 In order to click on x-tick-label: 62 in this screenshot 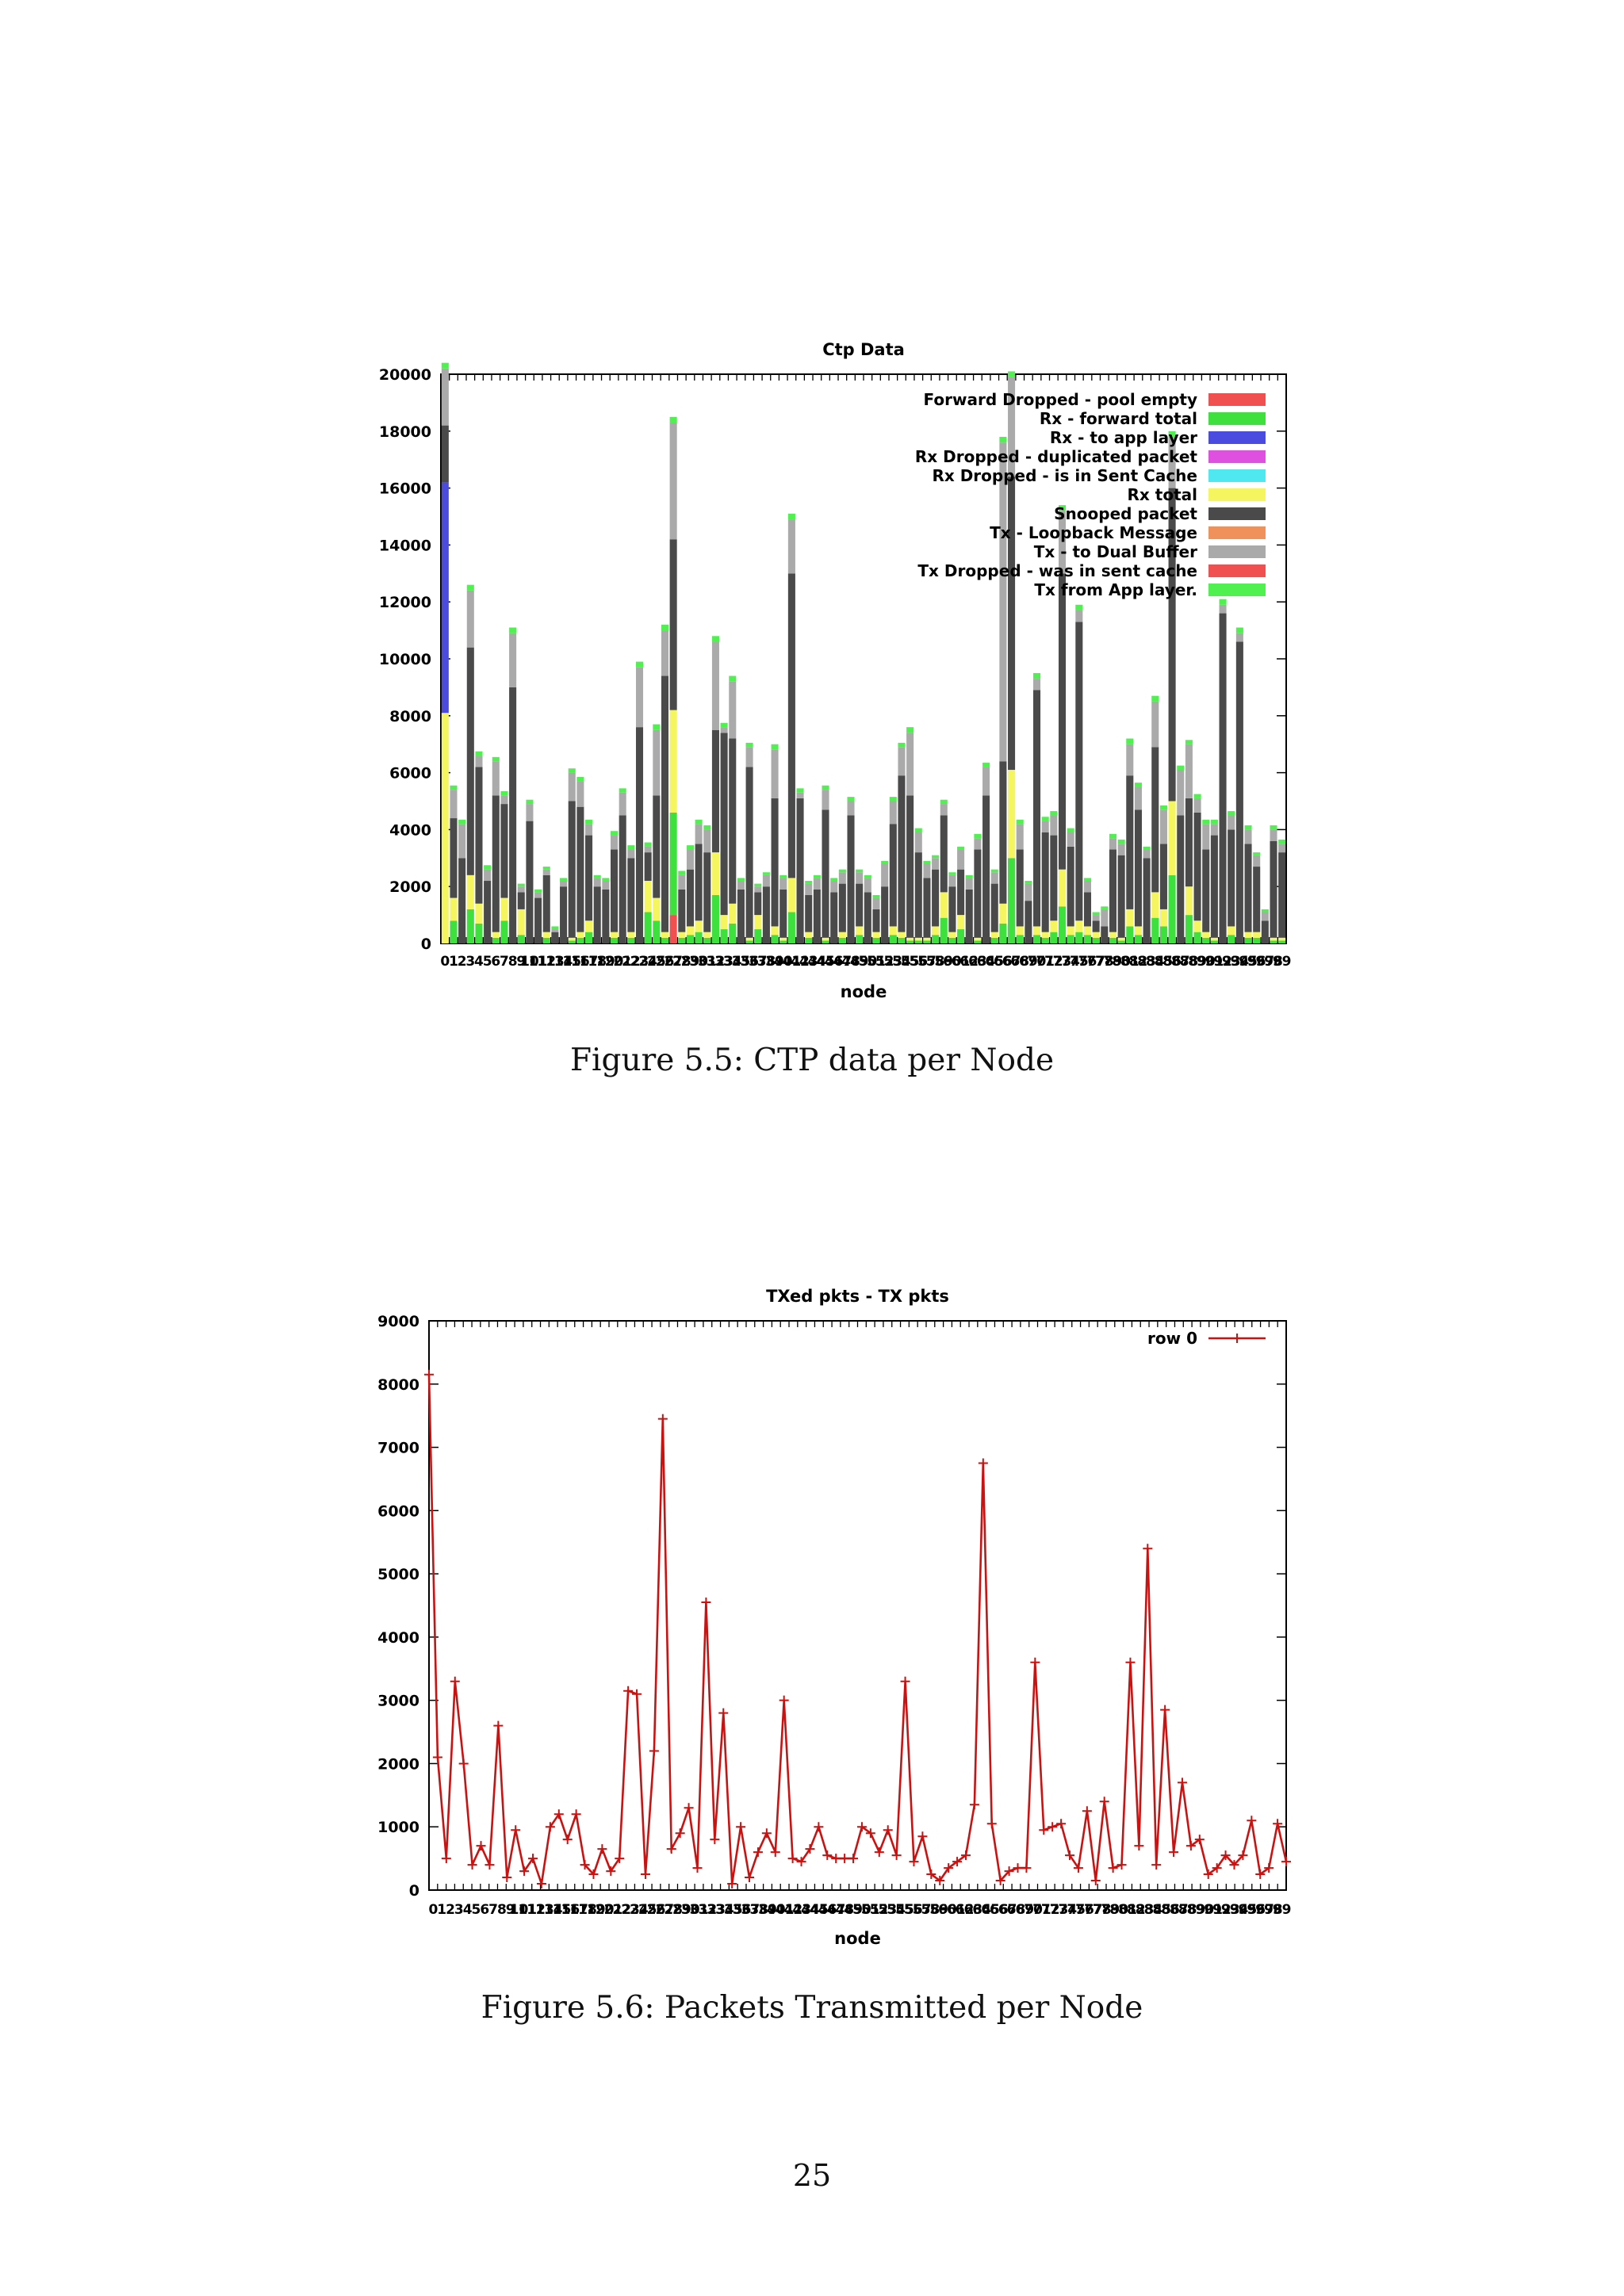, I will do `click(969, 962)`.